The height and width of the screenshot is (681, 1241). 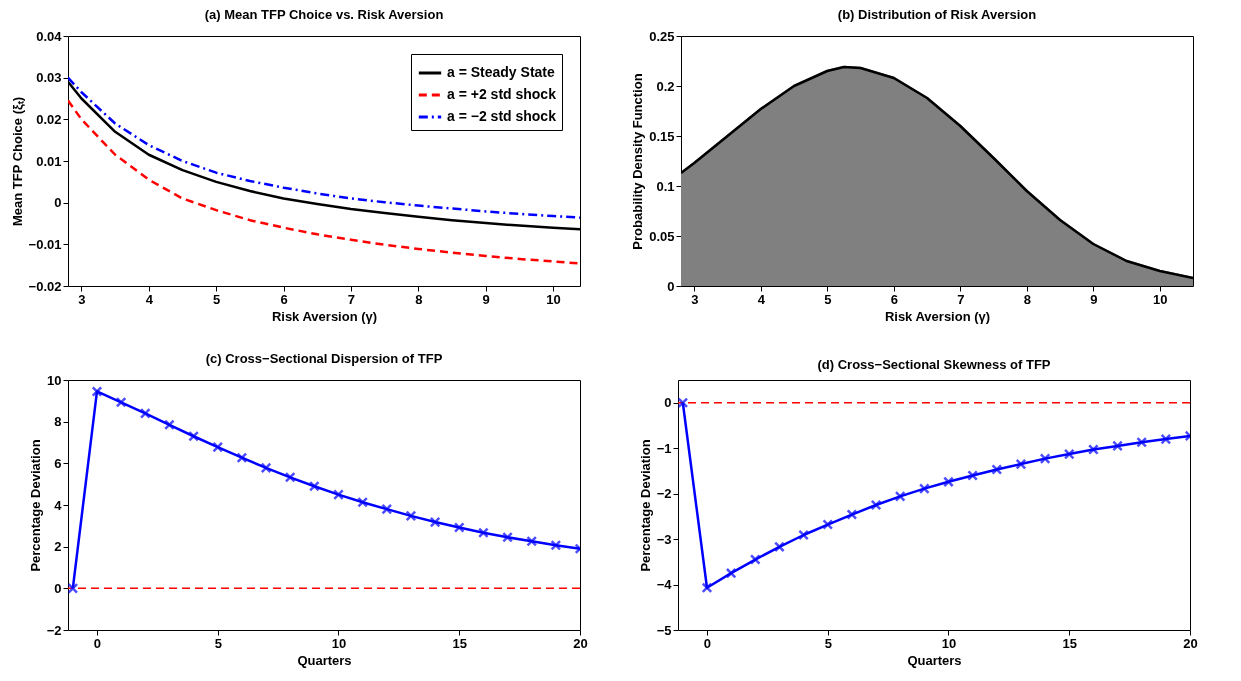 What do you see at coordinates (459, 643) in the screenshot?
I see `x-tick-label: 15` at bounding box center [459, 643].